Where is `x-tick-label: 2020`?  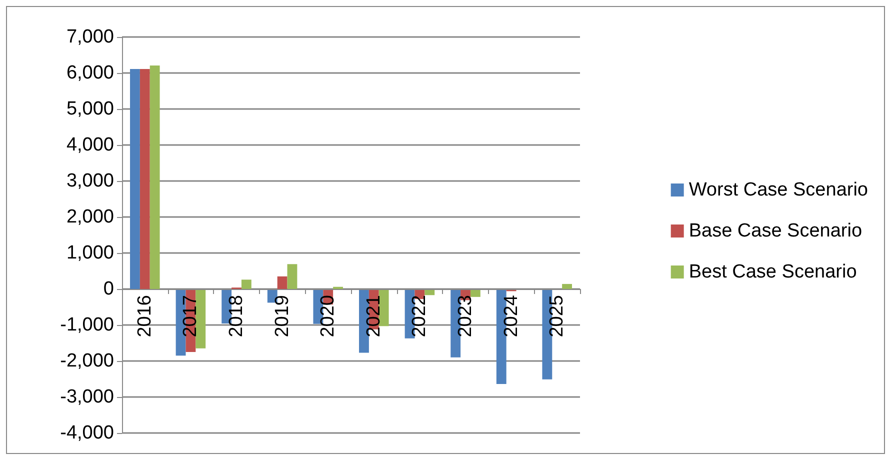
x-tick-label: 2020 is located at coordinates (328, 316).